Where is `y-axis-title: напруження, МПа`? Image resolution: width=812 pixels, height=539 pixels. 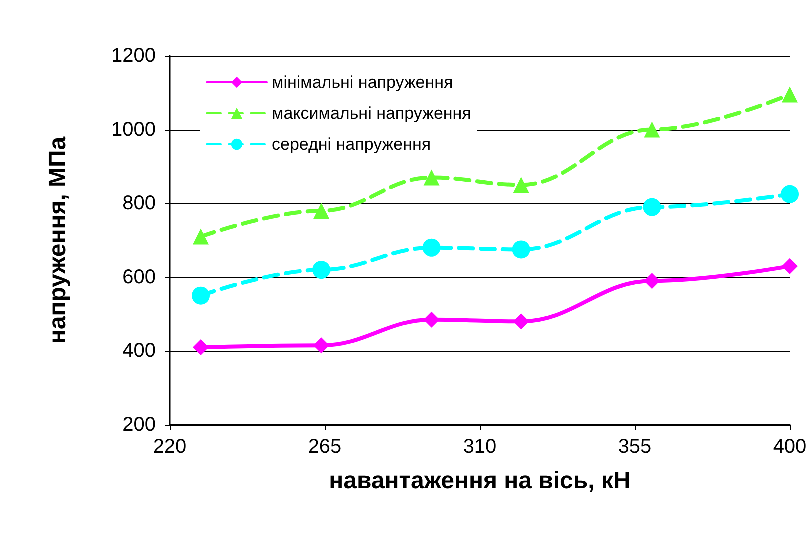
y-axis-title: напруження, МПа is located at coordinates (58, 240).